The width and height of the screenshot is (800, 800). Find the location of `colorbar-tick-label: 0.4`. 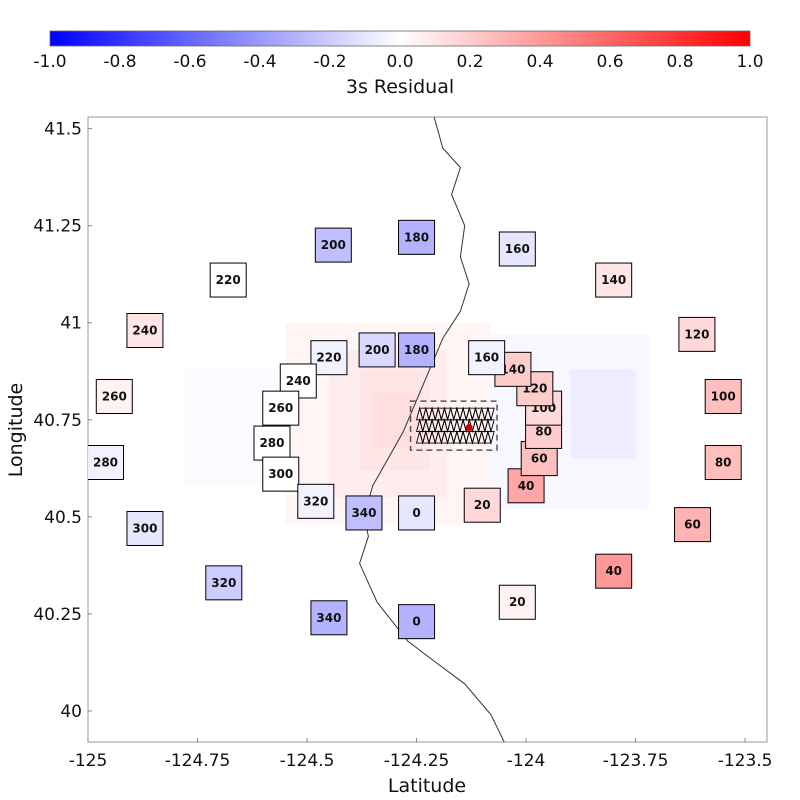

colorbar-tick-label: 0.4 is located at coordinates (539, 62).